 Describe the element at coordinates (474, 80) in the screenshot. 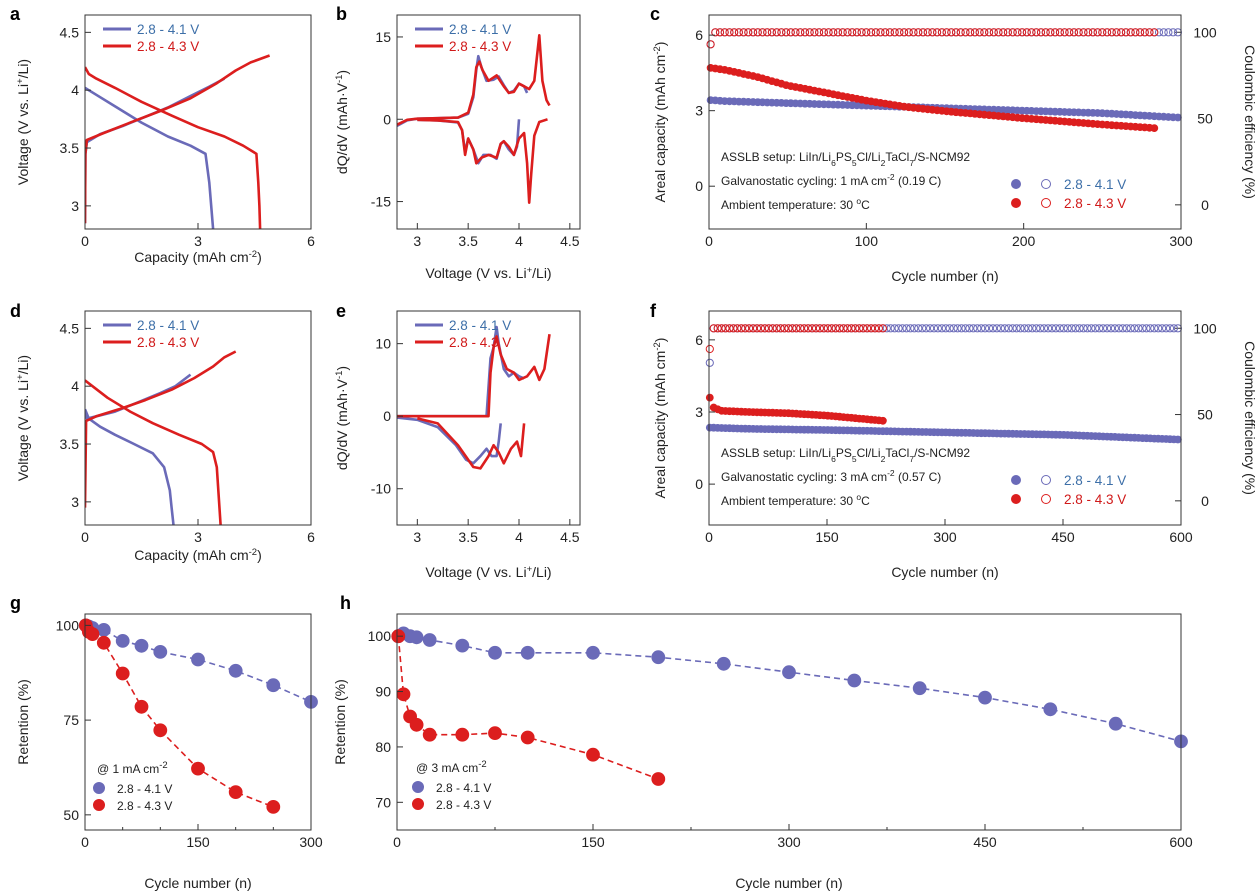

I see `curve-b-charge` at that location.